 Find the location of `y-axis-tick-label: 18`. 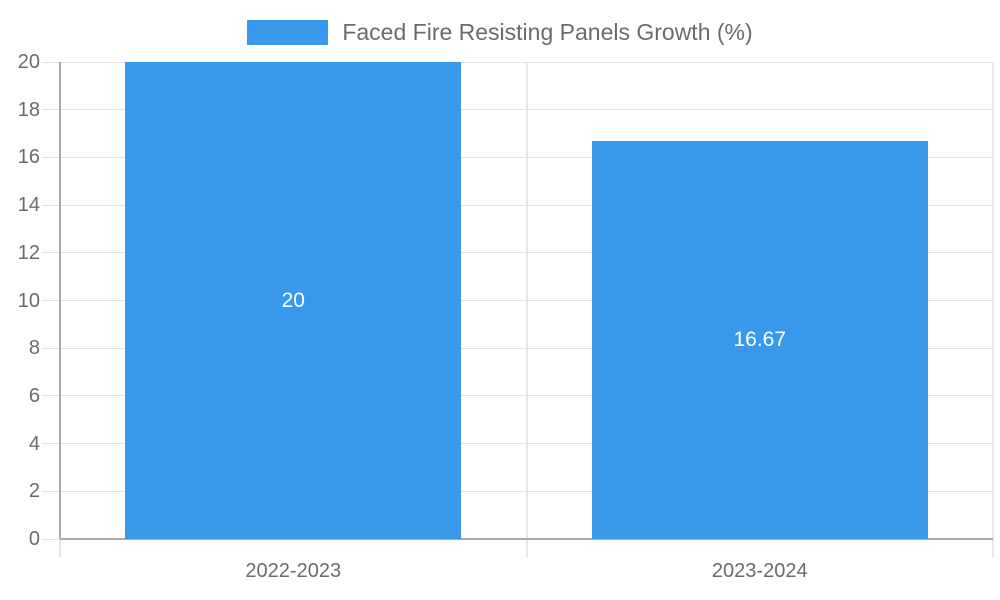

y-axis-tick-label: 18 is located at coordinates (28, 109).